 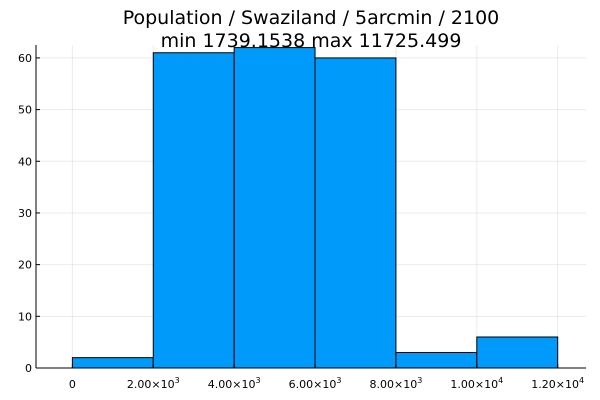 I want to click on x-tick-exponent-2: 3, so click(x=257, y=380).